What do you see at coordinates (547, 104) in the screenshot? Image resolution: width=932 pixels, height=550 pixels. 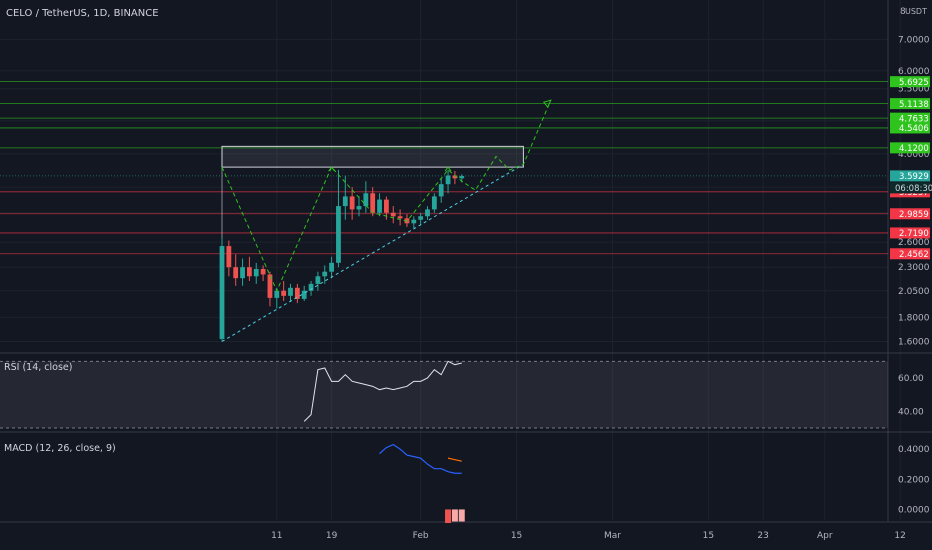 I see `projection-arrowhead` at bounding box center [547, 104].